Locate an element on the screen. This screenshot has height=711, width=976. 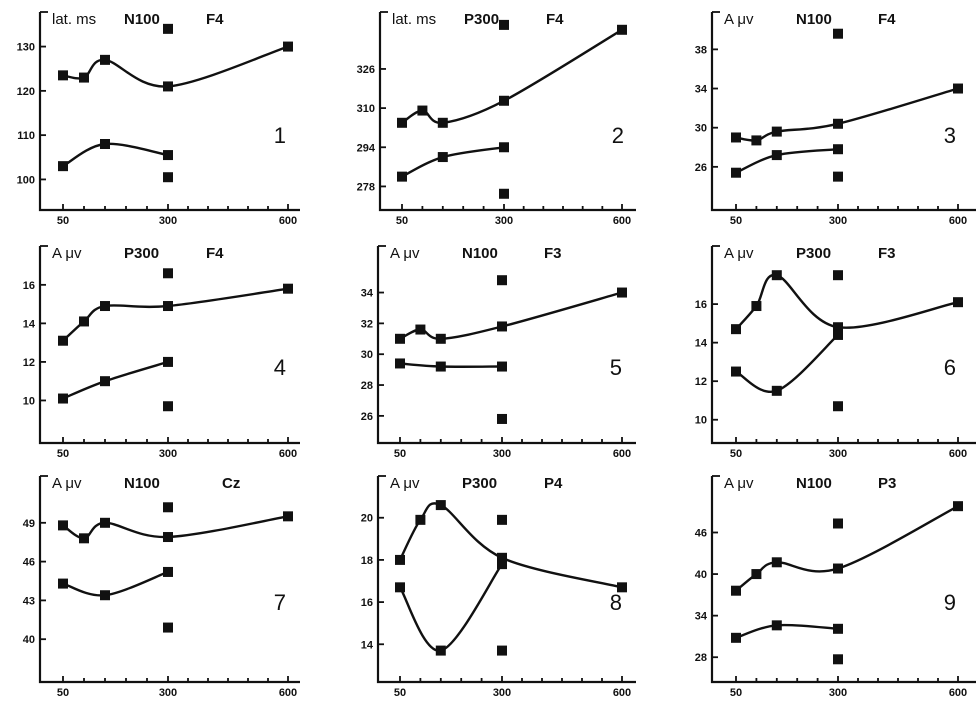
panel-4: 50 300 600 10 12 14 16 A μv P300 F4 4 is located at coordinates (161, 352).